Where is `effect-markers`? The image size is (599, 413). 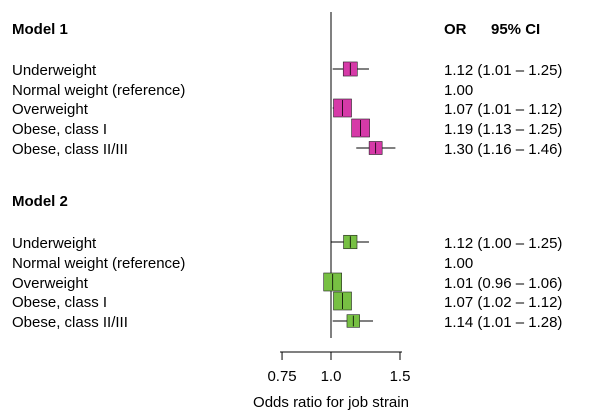
effect-markers is located at coordinates (359, 194).